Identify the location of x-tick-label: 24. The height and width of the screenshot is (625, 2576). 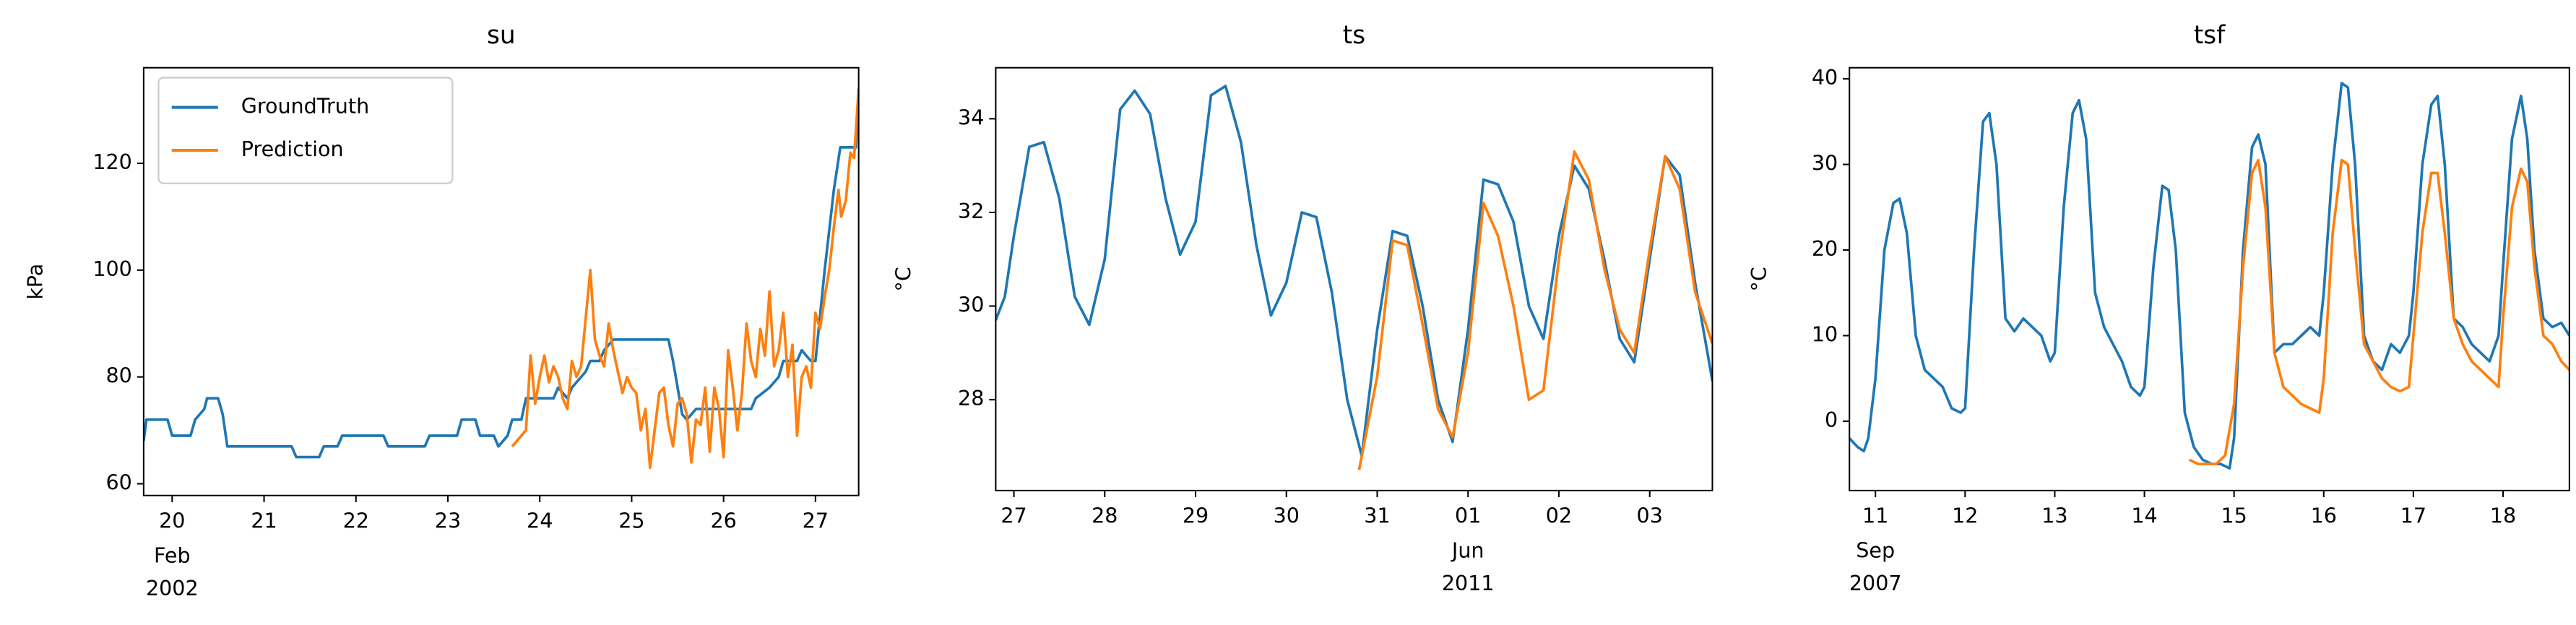
(540, 520).